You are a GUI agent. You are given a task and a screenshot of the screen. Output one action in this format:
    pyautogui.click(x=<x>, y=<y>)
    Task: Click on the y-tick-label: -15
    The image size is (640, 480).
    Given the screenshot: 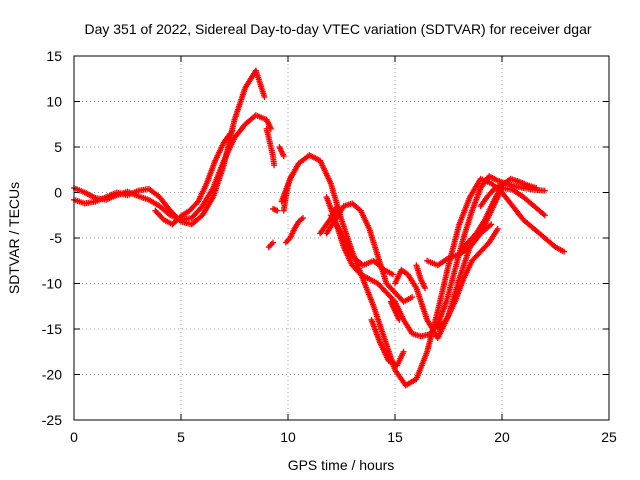 What is the action you would take?
    pyautogui.click(x=52, y=329)
    